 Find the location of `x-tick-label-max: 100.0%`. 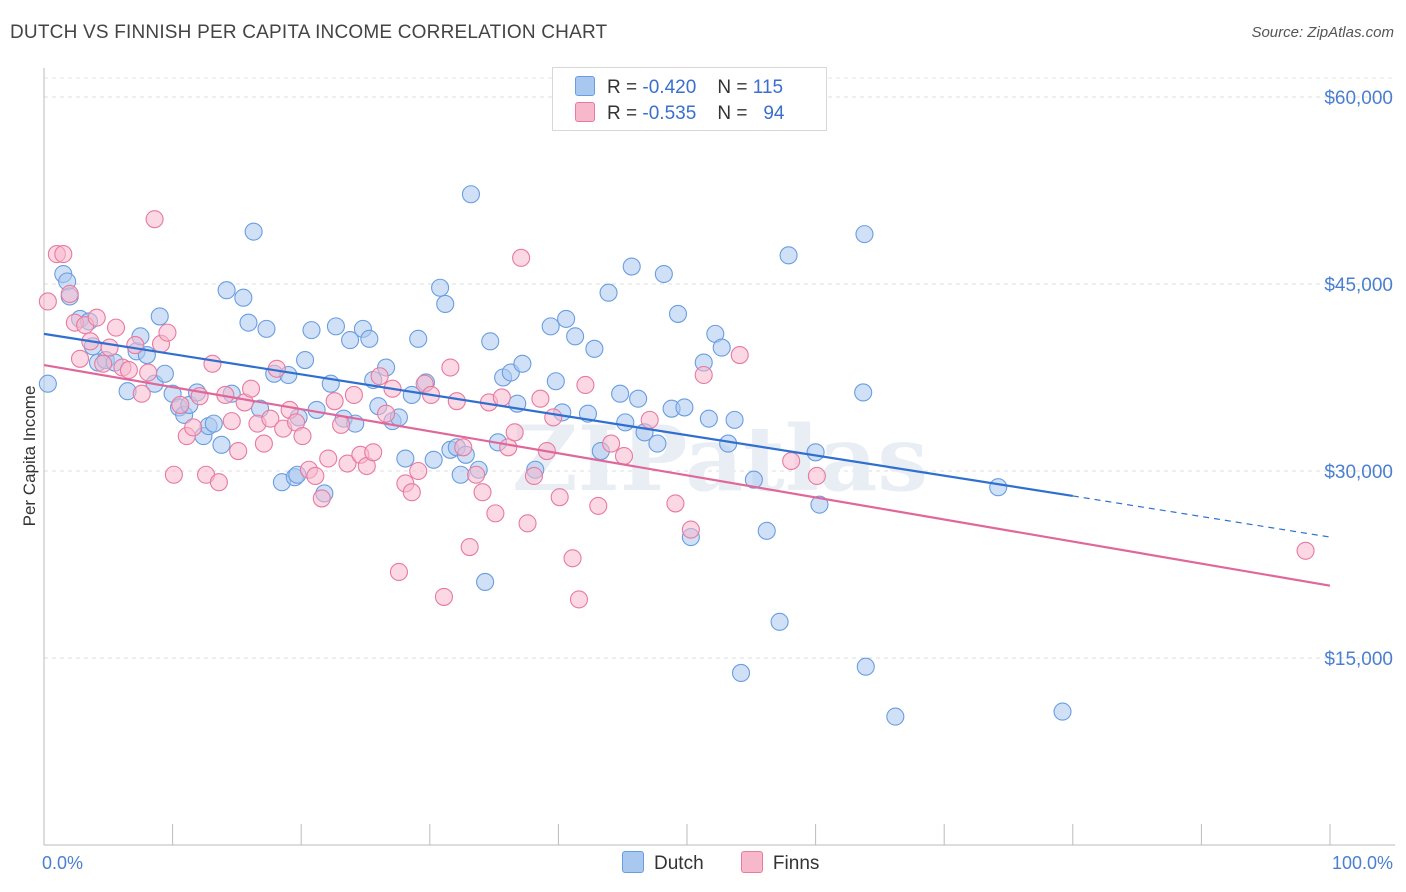

x-tick-label-max: 100.0% is located at coordinates (1362, 863).